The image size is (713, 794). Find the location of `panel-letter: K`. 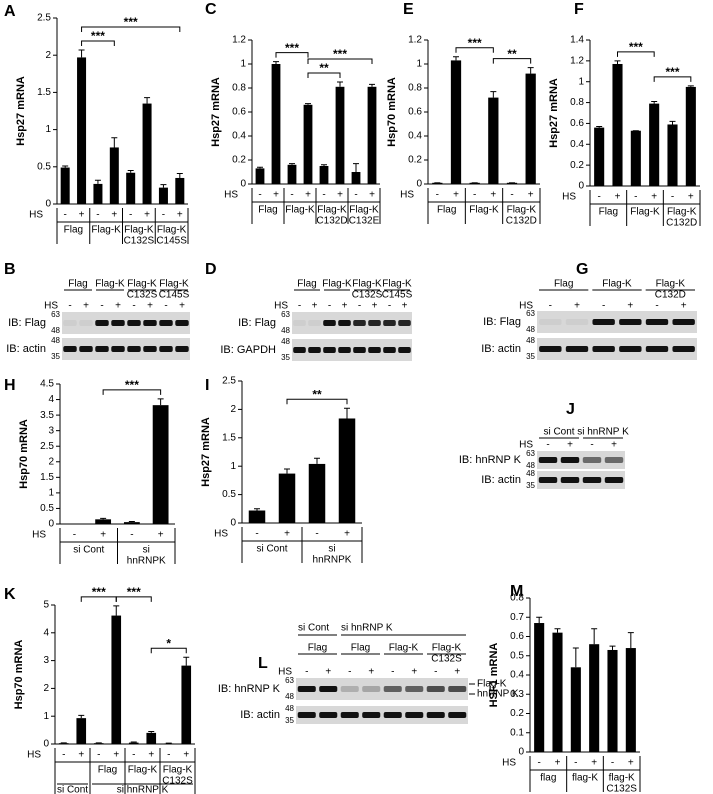

panel-letter: K is located at coordinates (10, 594).